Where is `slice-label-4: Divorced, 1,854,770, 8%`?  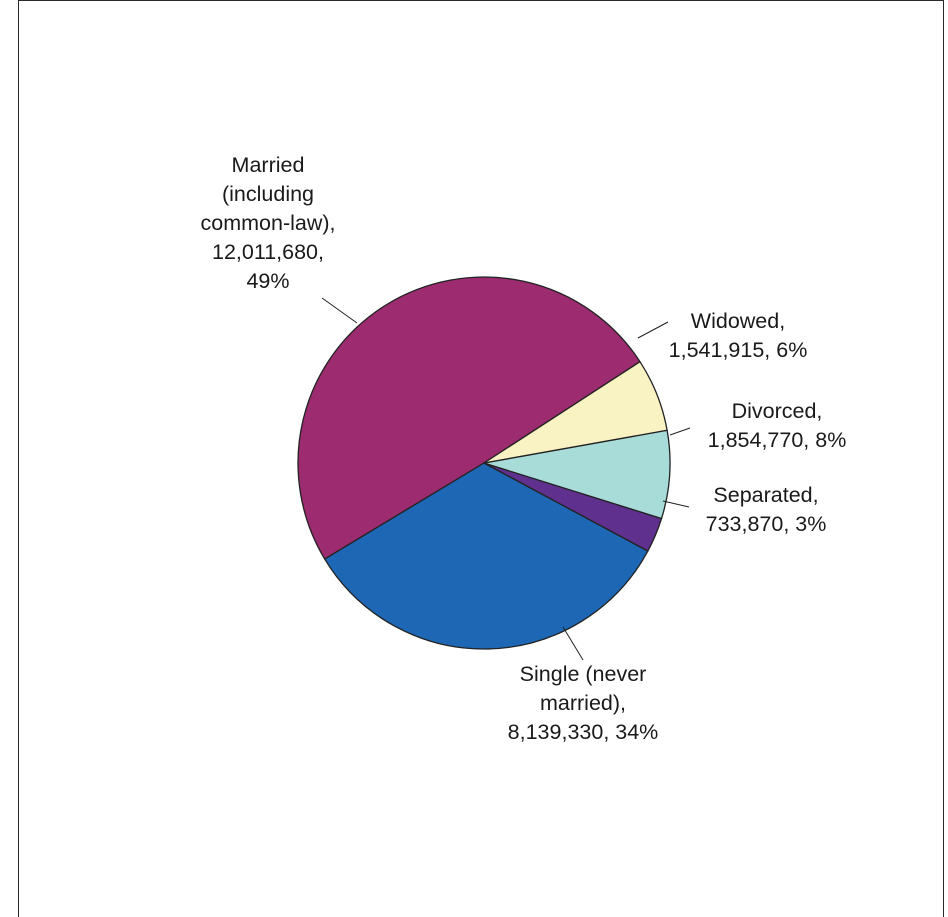
slice-label-4: Divorced, 1,854,770, 8% is located at coordinates (777, 425).